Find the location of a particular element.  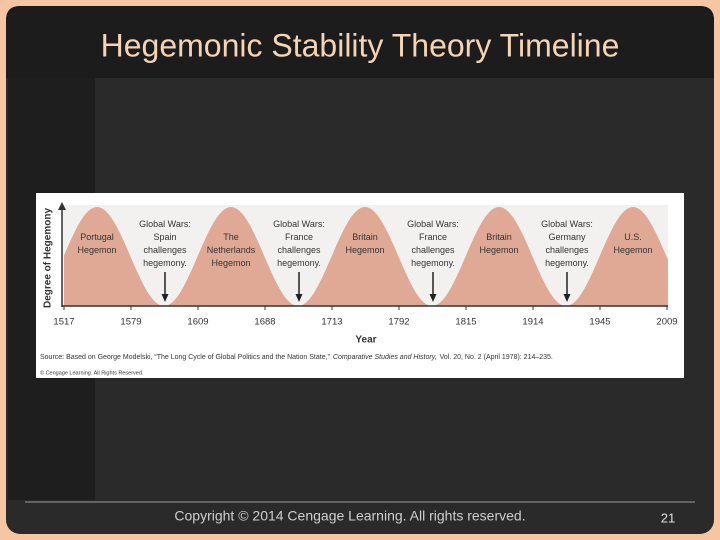

x-tick-label: 1792 is located at coordinates (398, 322).